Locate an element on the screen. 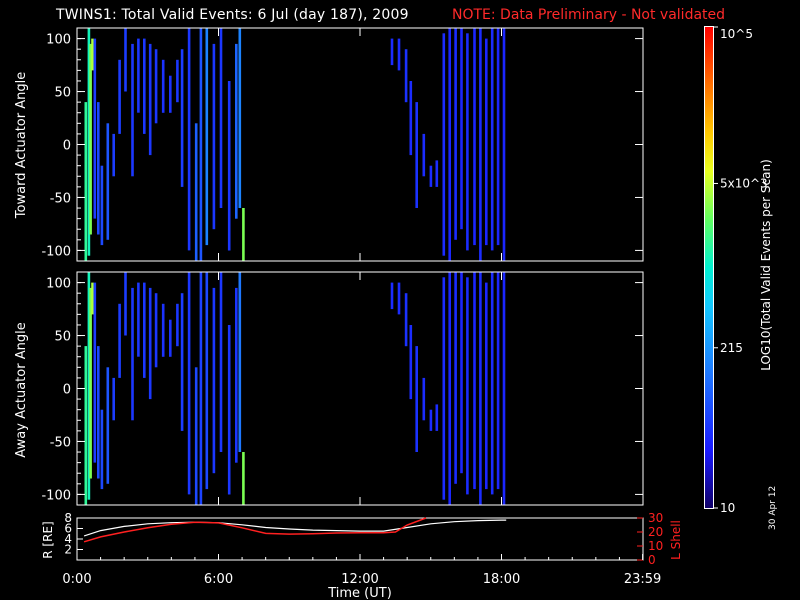 The height and width of the screenshot is (600, 800). r-ytick-label: 8 is located at coordinates (68, 518).